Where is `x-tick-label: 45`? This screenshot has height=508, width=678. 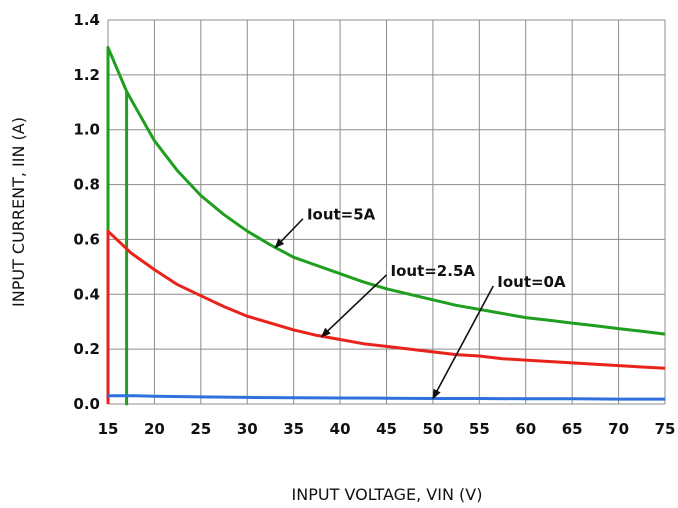 x-tick-label: 45 is located at coordinates (386, 429).